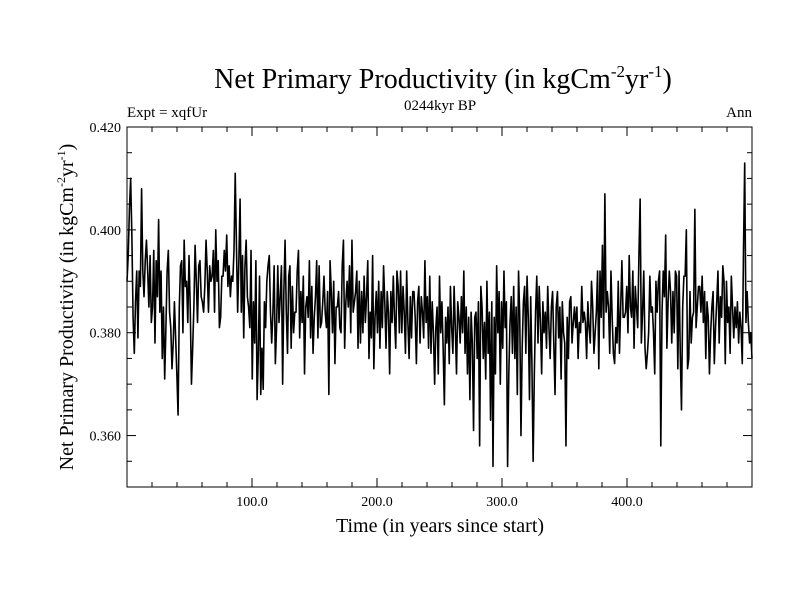 This screenshot has width=800, height=600. Describe the element at coordinates (502, 502) in the screenshot. I see `x-tick-label: 300.0` at that location.